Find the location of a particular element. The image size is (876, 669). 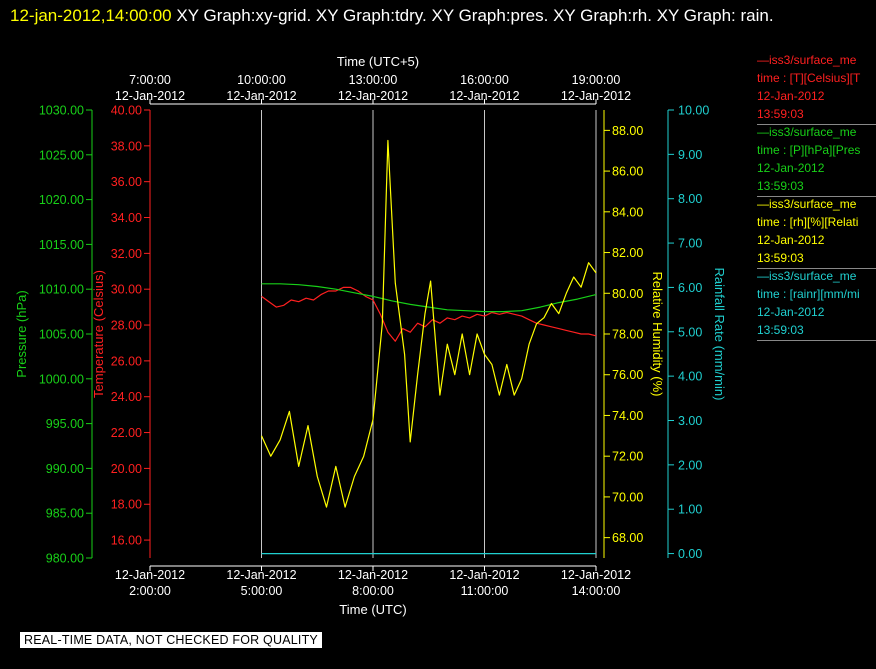

humidity-tick-label: 86.00 is located at coordinates (627, 172).